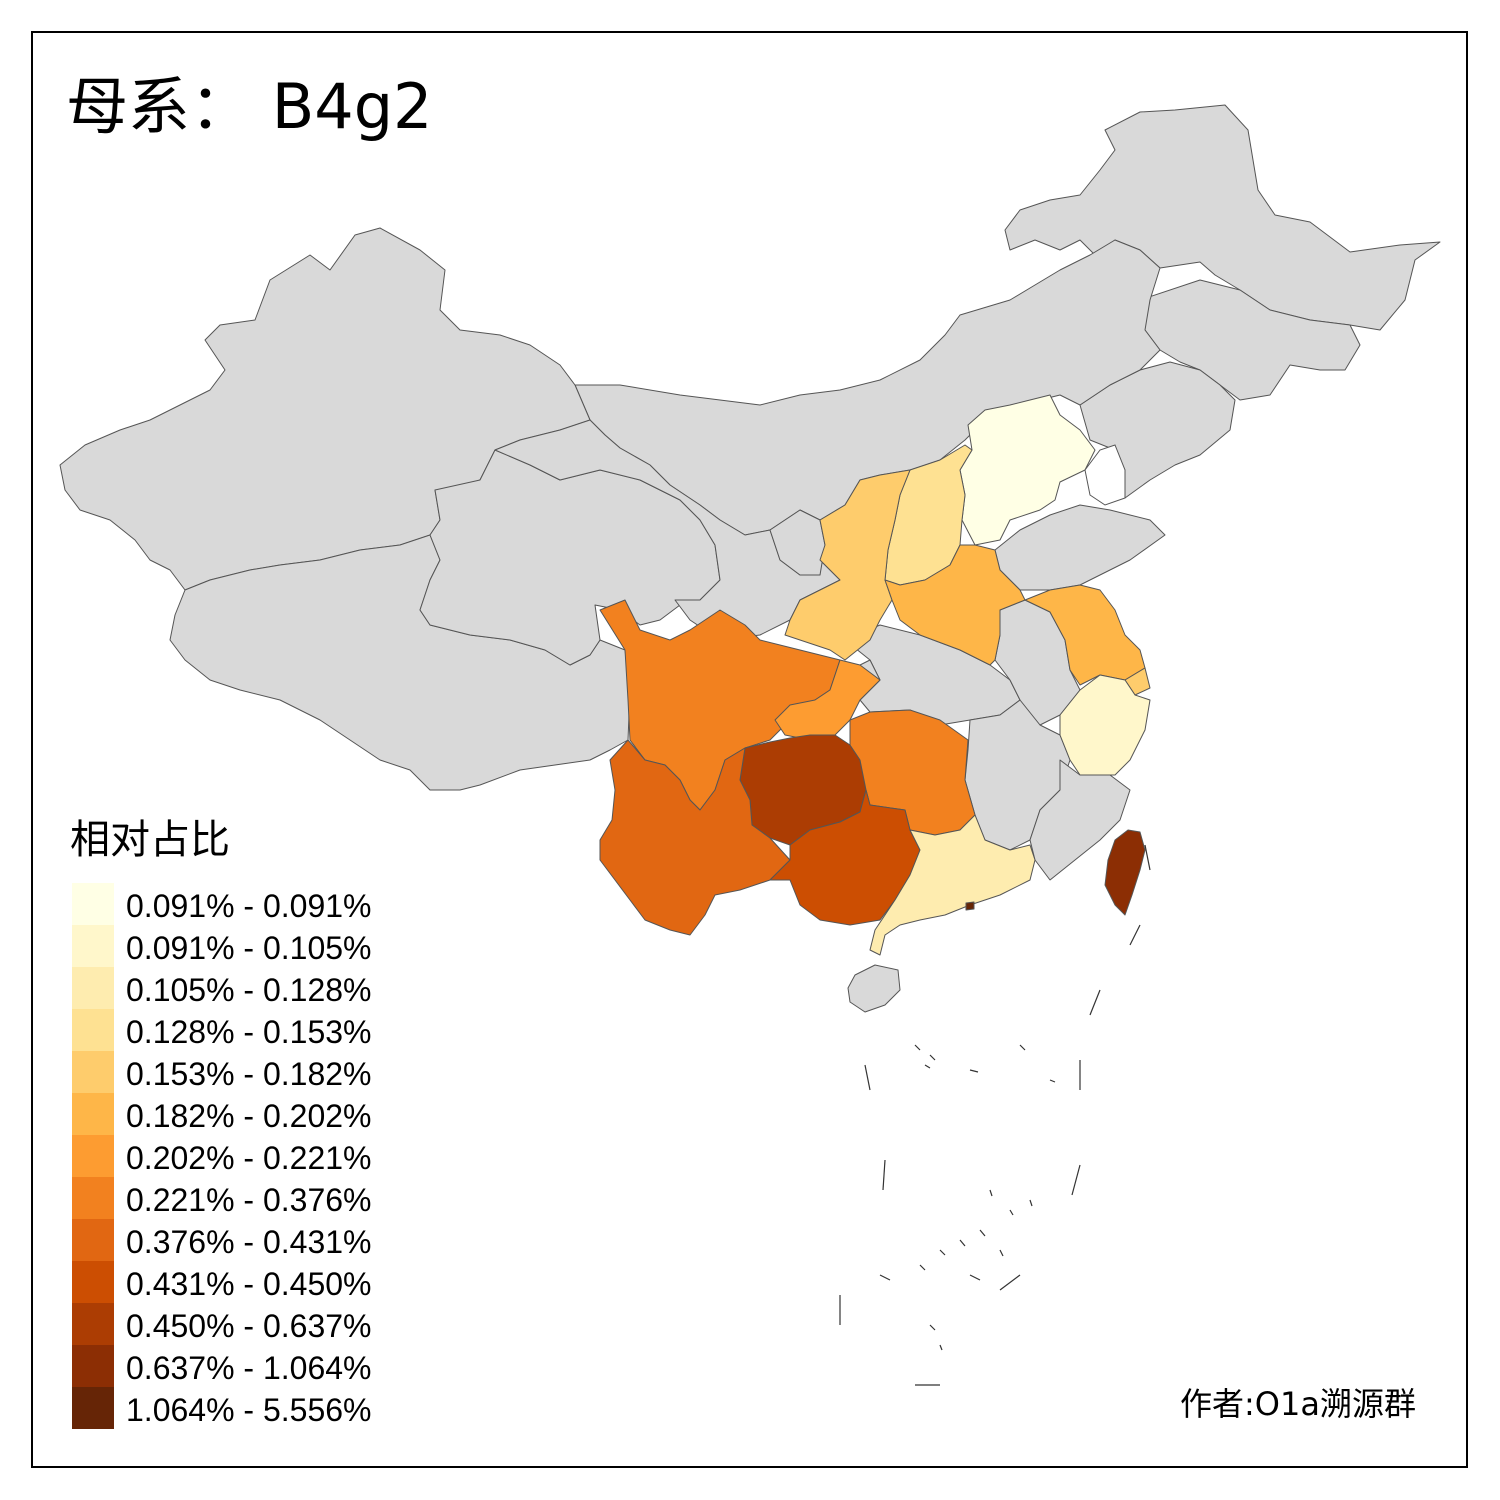 Image resolution: width=1500 pixels, height=1500 pixels. Describe the element at coordinates (249, 1242) in the screenshot. I see `legend-label: 0.376% - 0.431%` at that location.